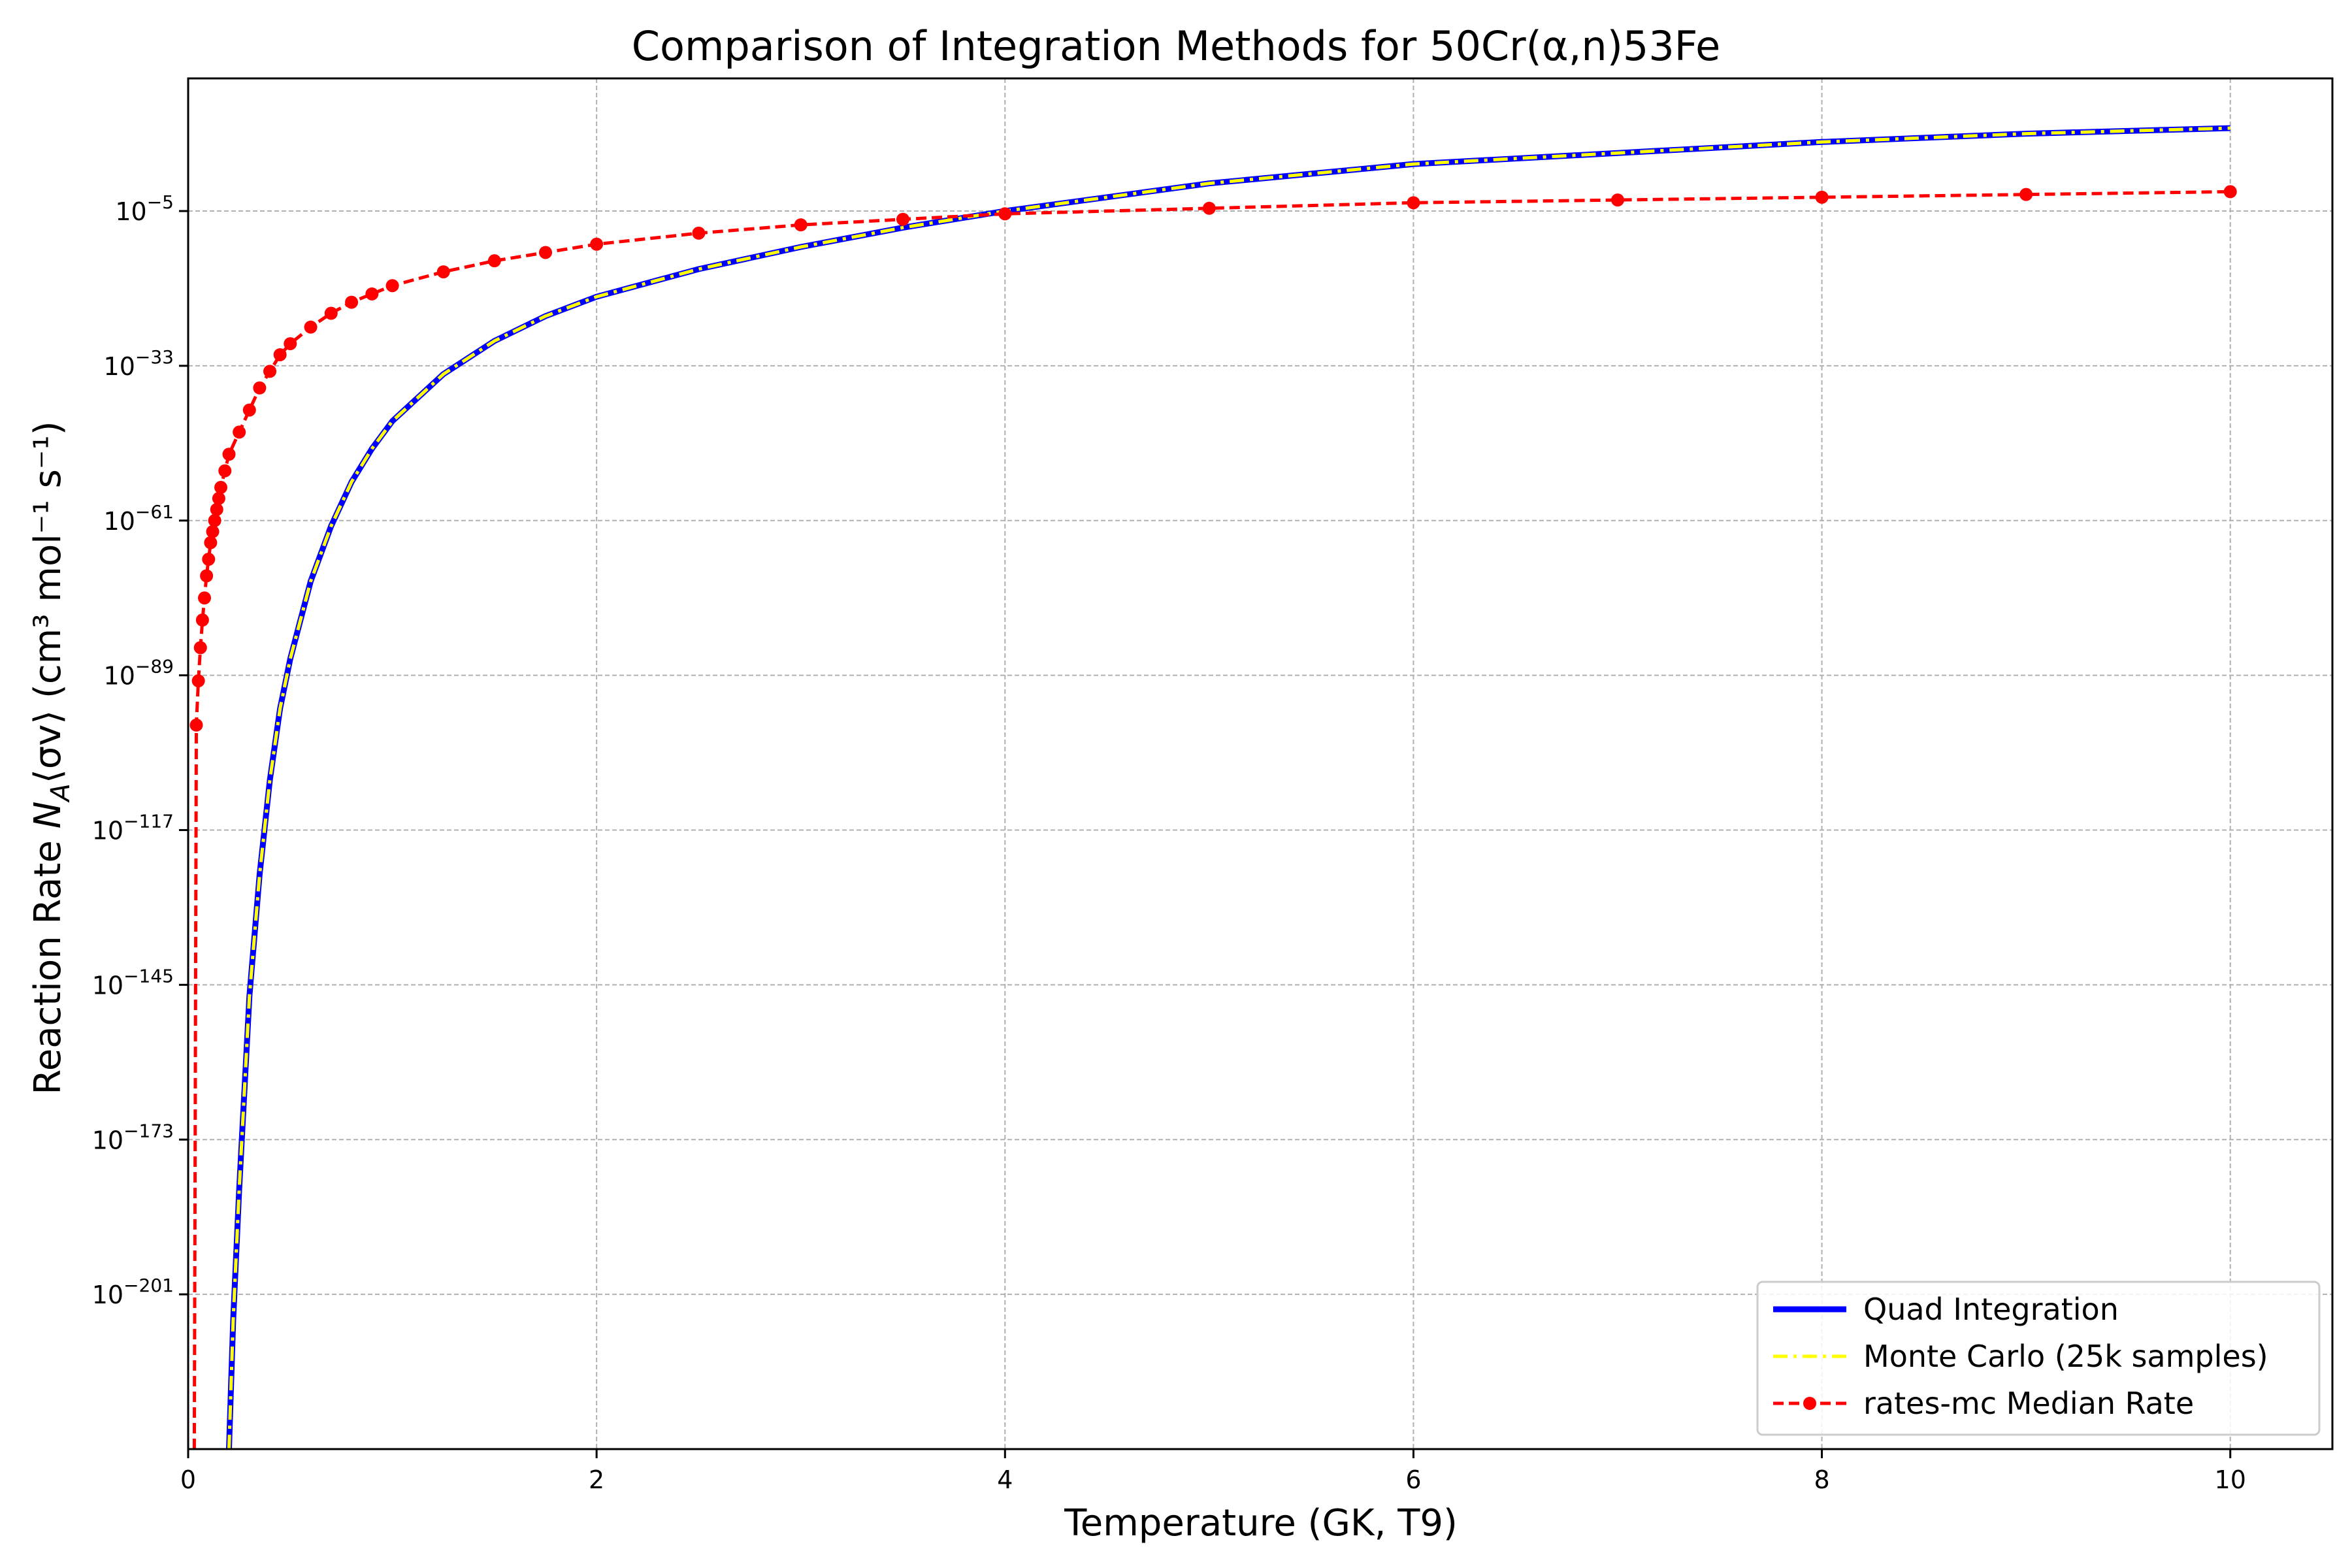 The width and height of the screenshot is (2352, 1568). Describe the element at coordinates (48, 746) in the screenshot. I see `y-axis-label-math-sv: ⟨σv⟩` at that location.